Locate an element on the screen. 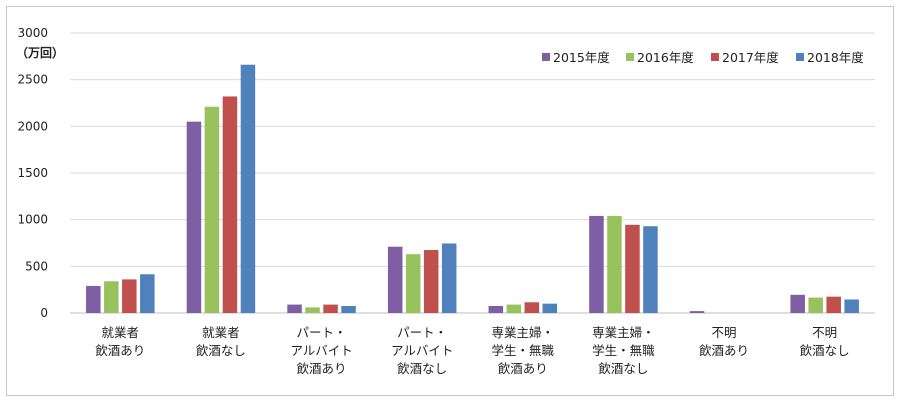 The width and height of the screenshot is (900, 403). legend-label: 2018年度 is located at coordinates (835, 57).